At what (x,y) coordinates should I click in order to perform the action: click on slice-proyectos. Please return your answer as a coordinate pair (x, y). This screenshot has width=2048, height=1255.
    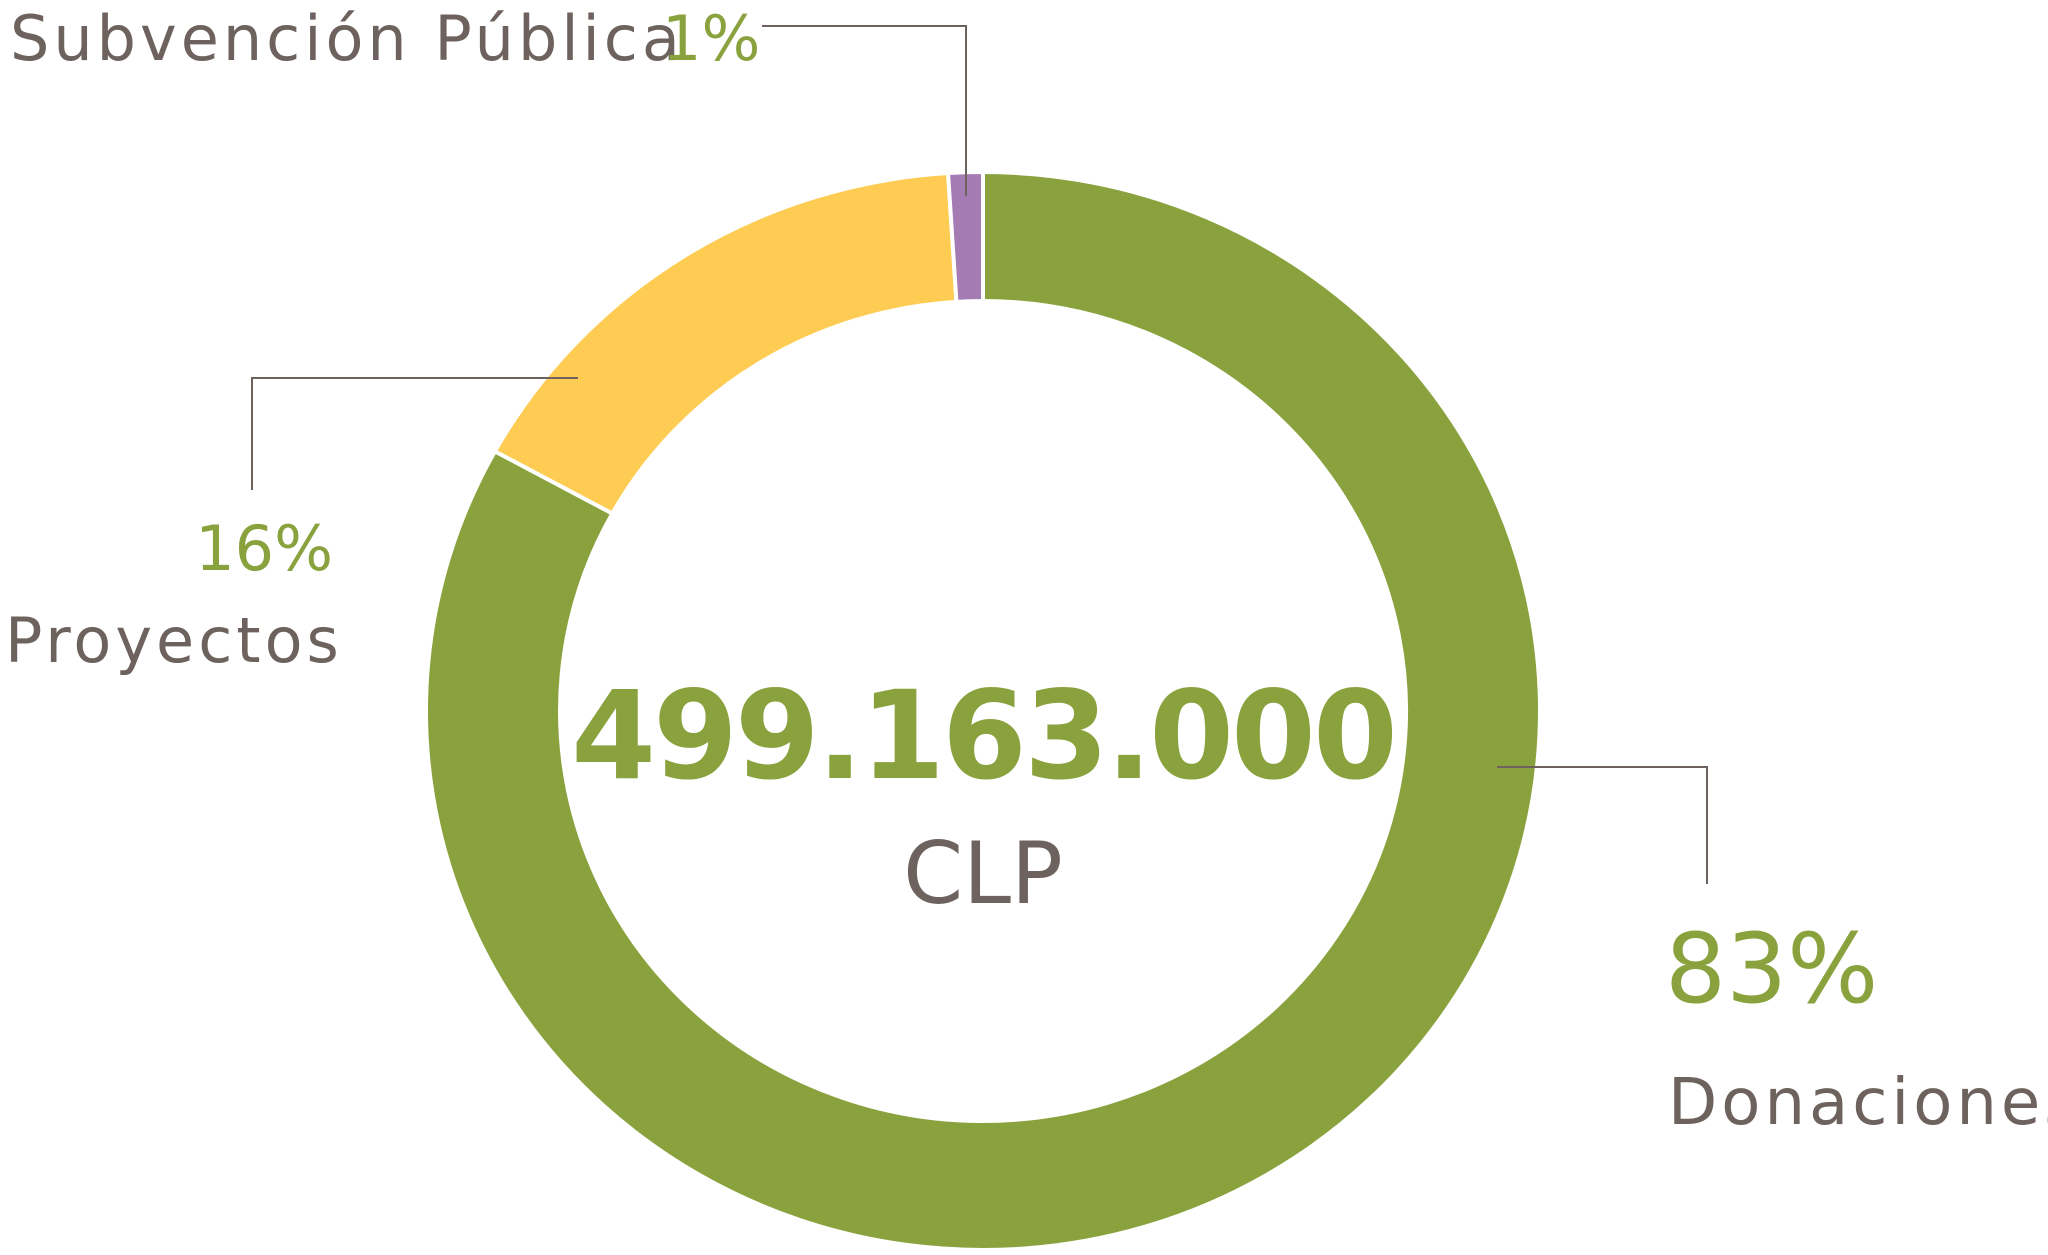
    Looking at the image, I should click on (725, 343).